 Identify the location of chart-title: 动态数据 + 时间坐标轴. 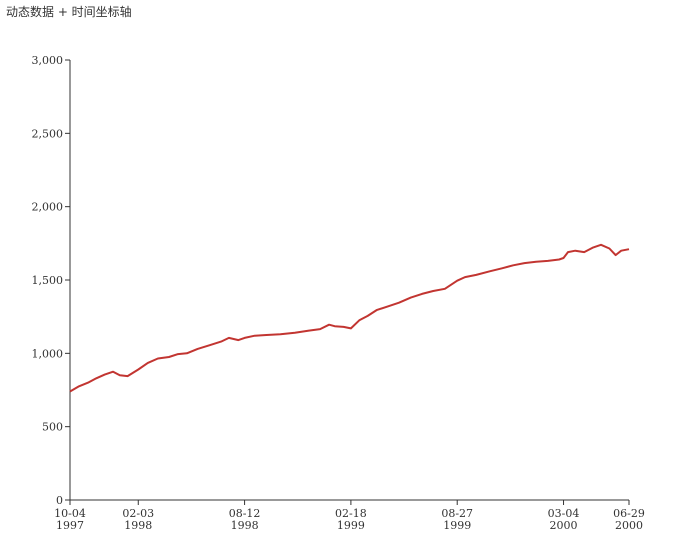
(69, 12).